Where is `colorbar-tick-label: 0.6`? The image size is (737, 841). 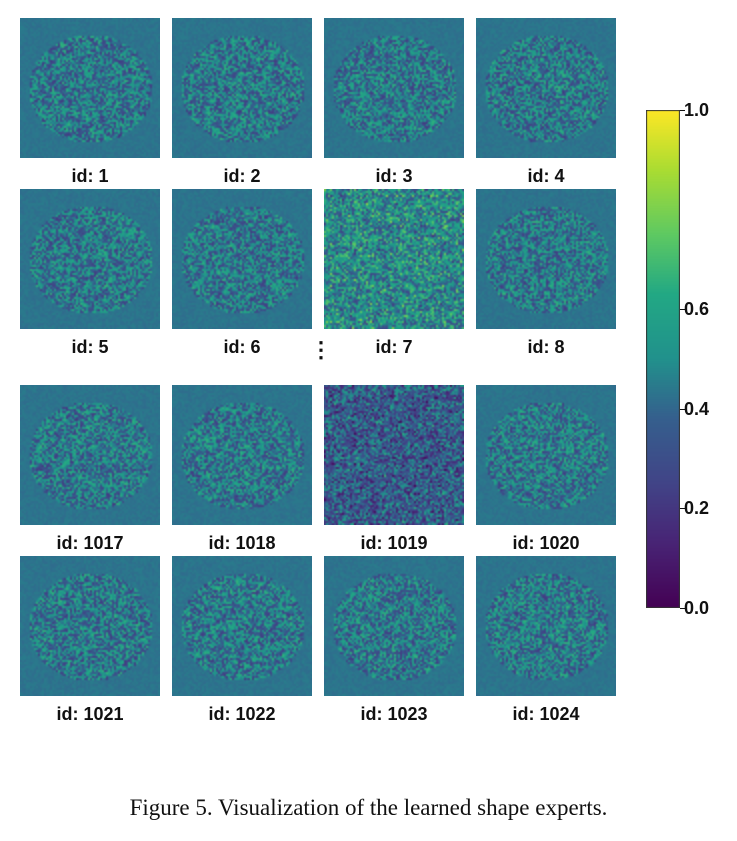
colorbar-tick-label: 0.6 is located at coordinates (697, 309).